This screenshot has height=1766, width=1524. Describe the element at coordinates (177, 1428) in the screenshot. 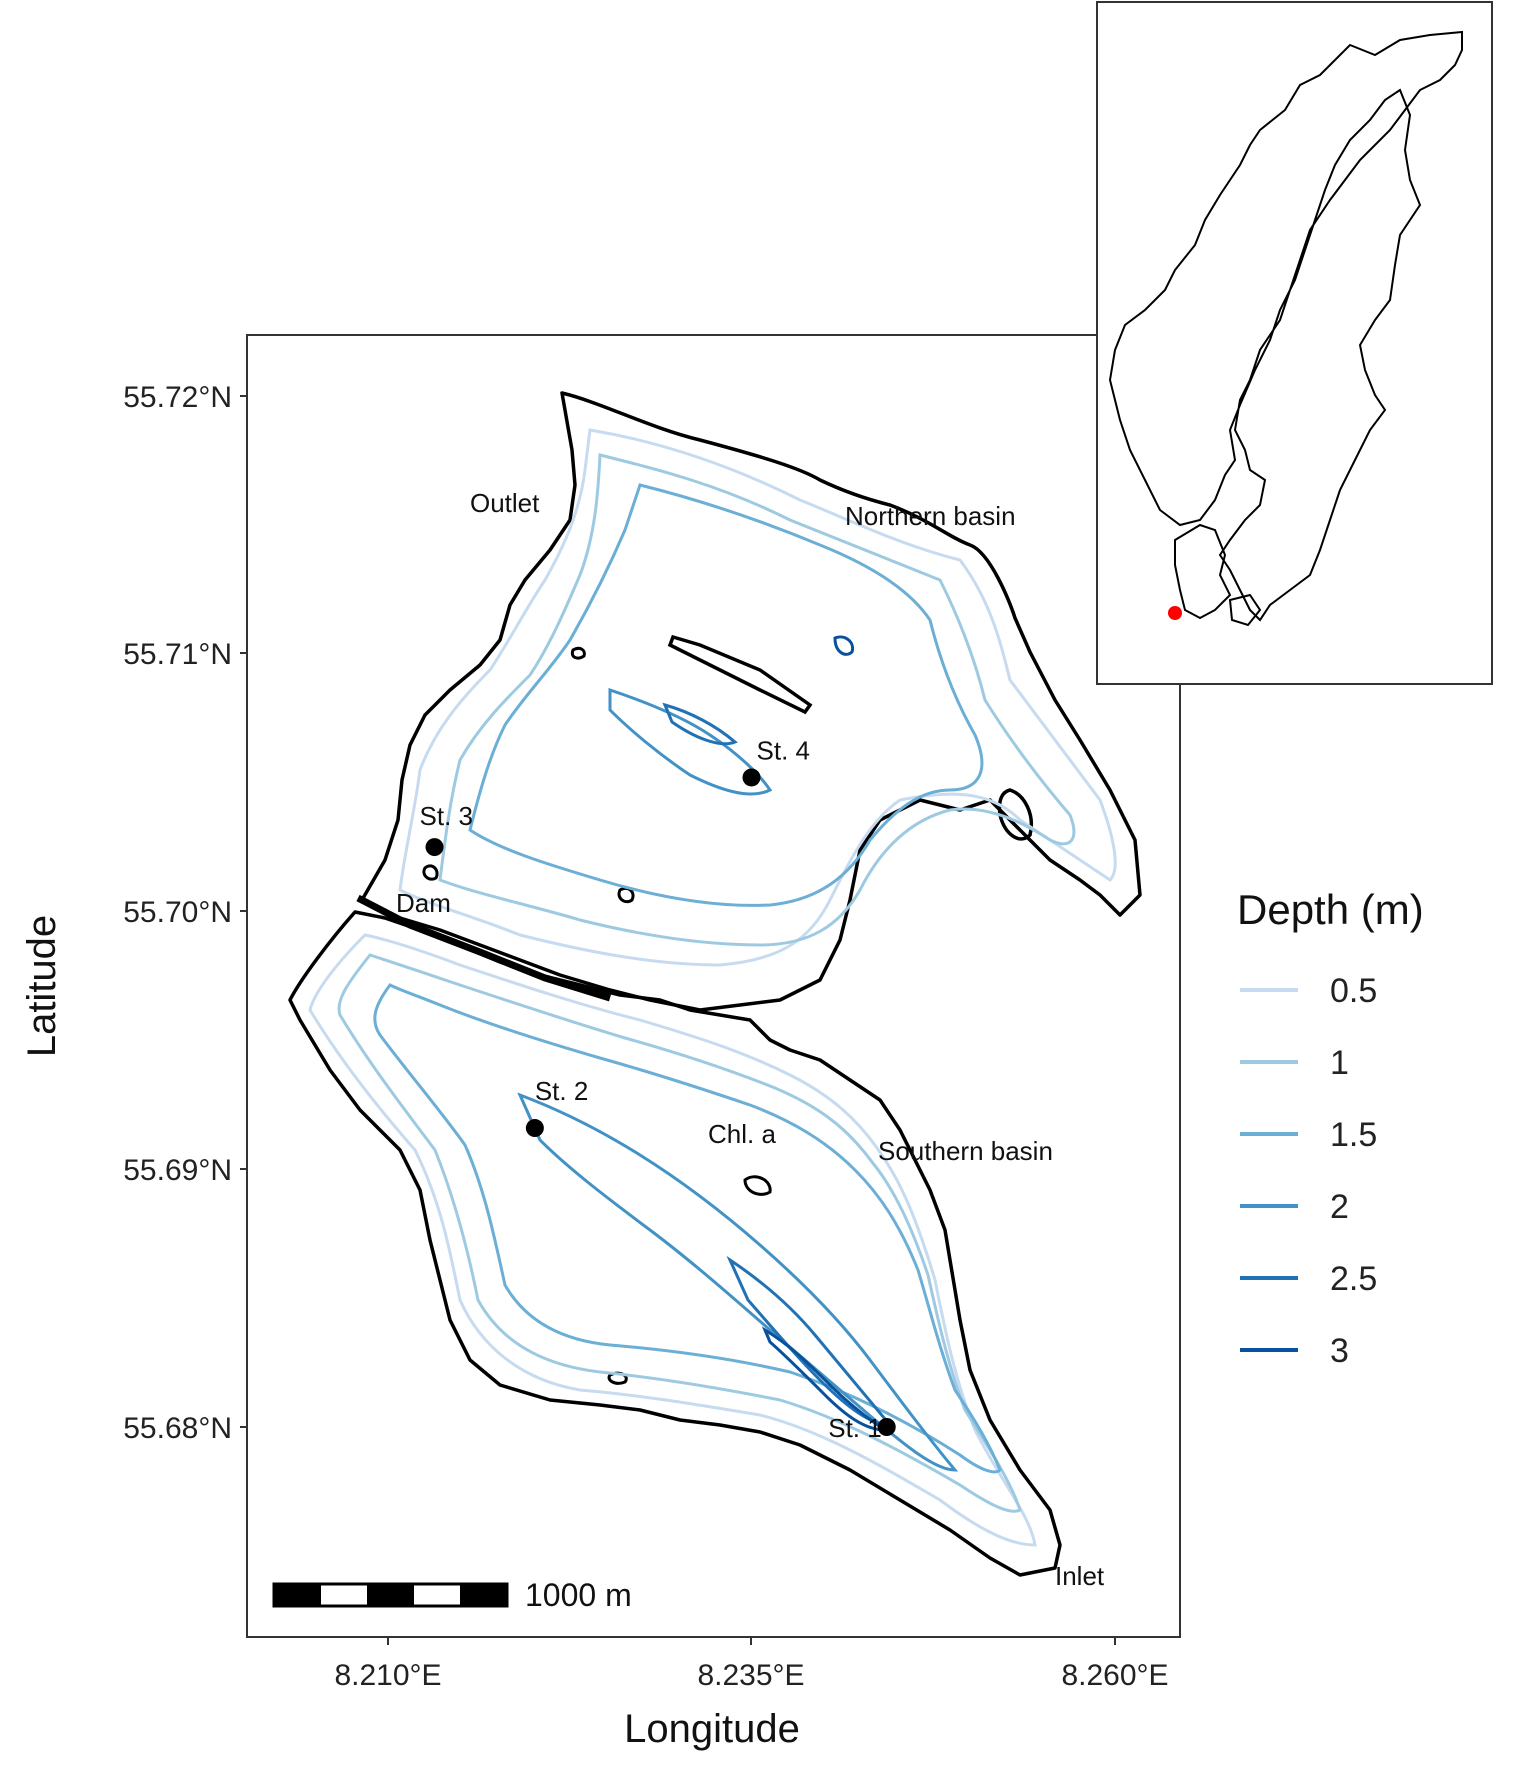

I see `y-tick-label: 55.68°N` at that location.